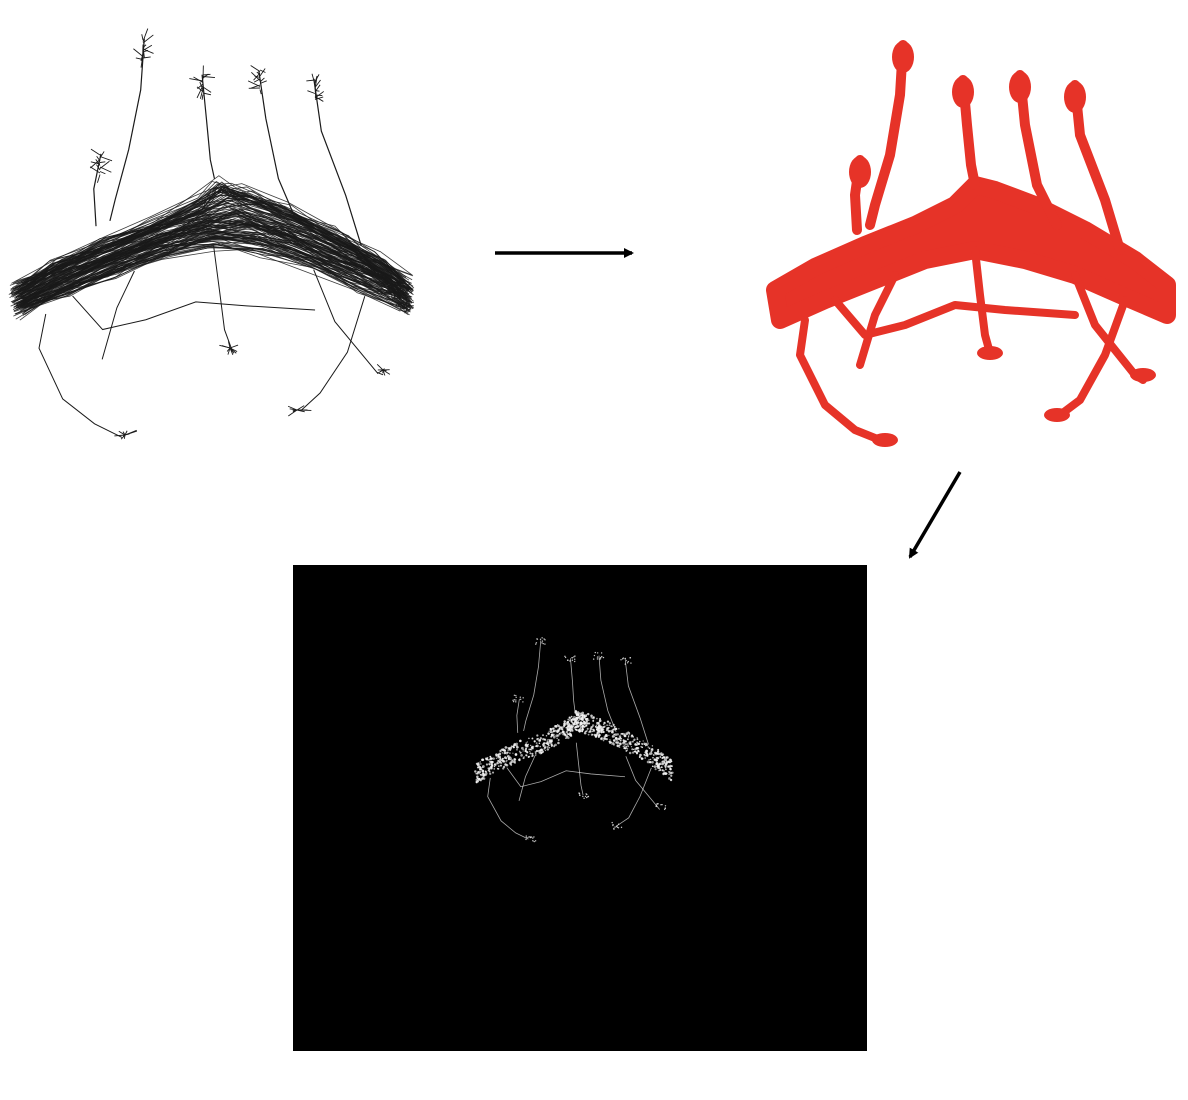  I want to click on segmentation-mask-panel, so click(971, 243).